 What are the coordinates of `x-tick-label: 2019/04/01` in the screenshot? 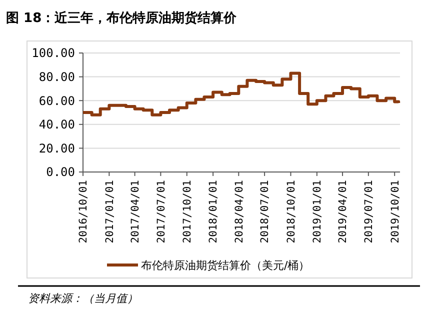 It's located at (343, 212).